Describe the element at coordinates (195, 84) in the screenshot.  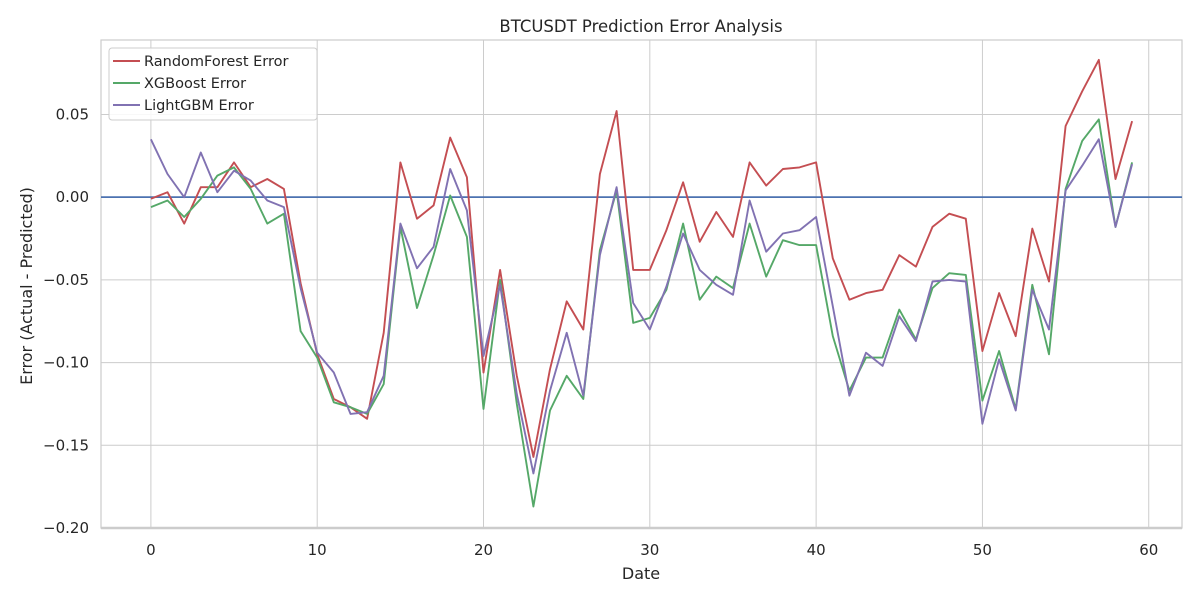
I see `legend-entry-label: XGBoost Error` at that location.